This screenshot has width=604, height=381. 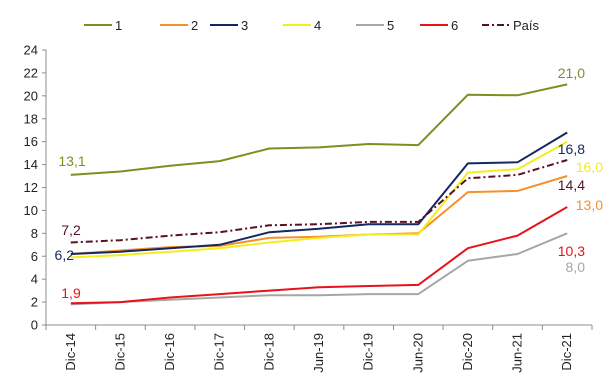 I want to click on y-tick-label: 10, so click(x=31, y=210).